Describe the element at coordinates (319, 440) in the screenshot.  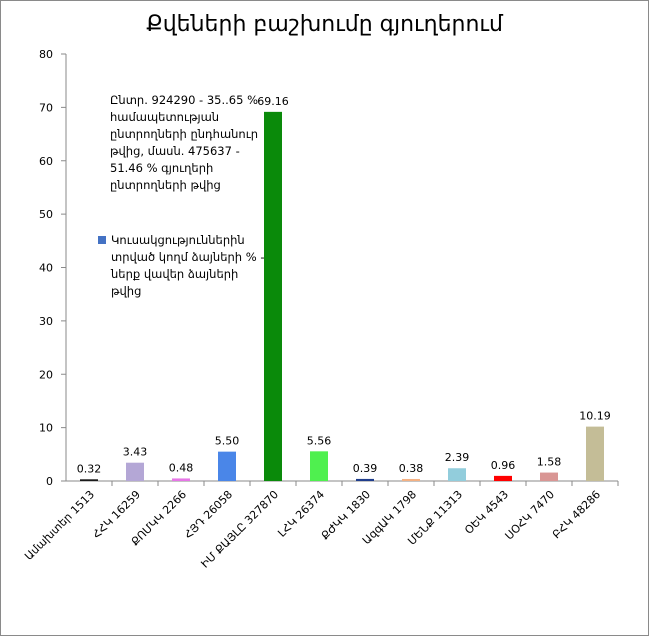
I see `data-label: 5.56` at that location.